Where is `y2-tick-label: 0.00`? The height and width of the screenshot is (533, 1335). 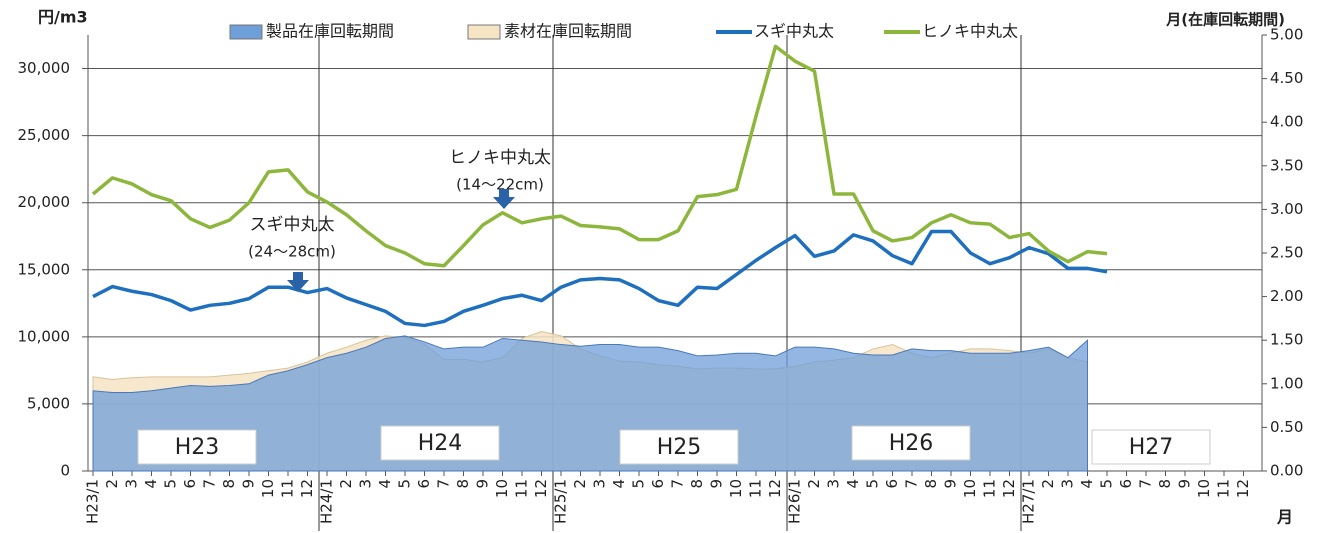
y2-tick-label: 0.00 is located at coordinates (1286, 471).